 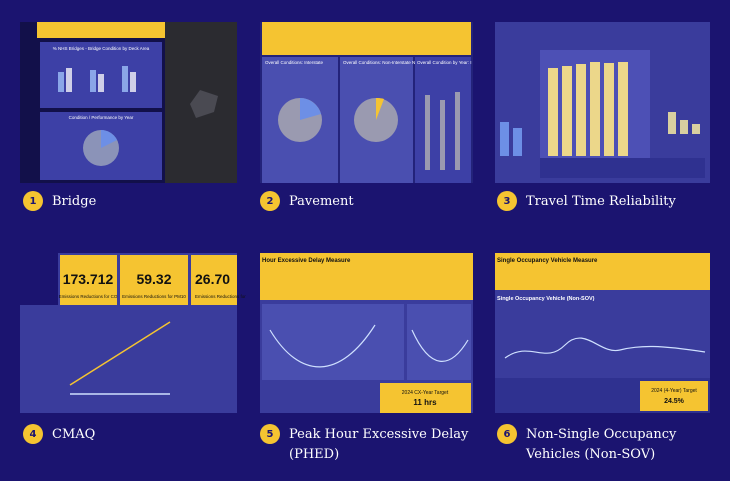 I want to click on card-title: Non-Single Occupancy, so click(x=601, y=434).